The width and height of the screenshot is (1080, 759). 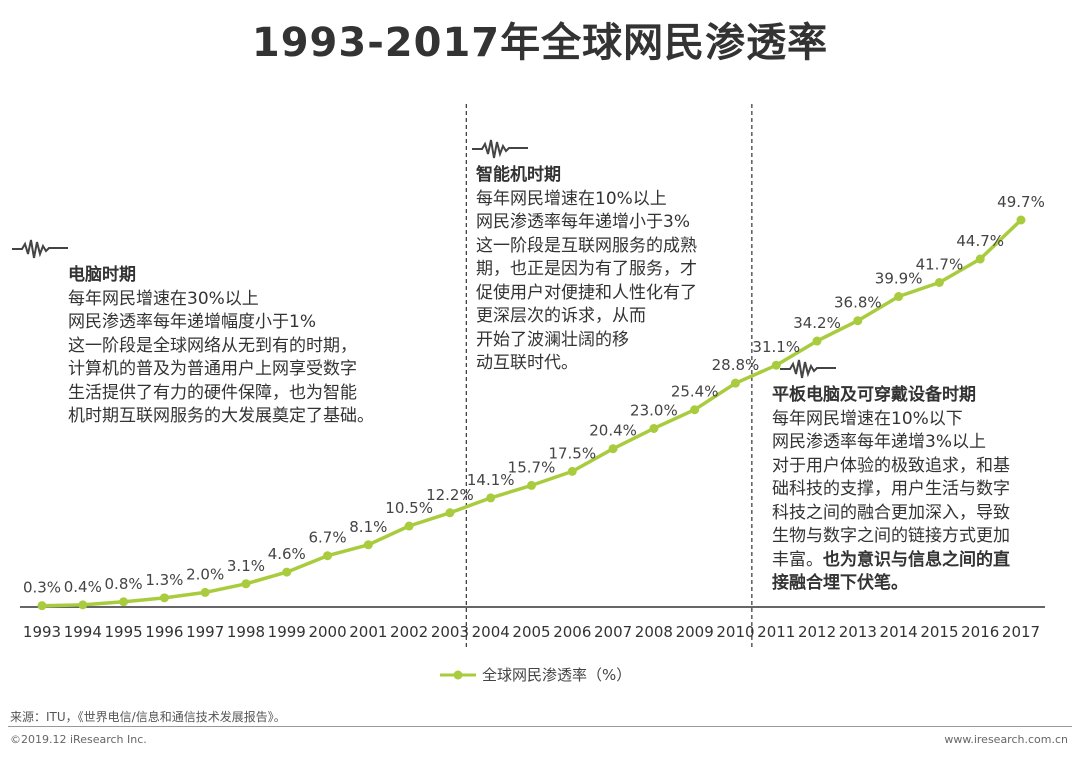 I want to click on data-label: 0.3%, so click(x=42, y=588).